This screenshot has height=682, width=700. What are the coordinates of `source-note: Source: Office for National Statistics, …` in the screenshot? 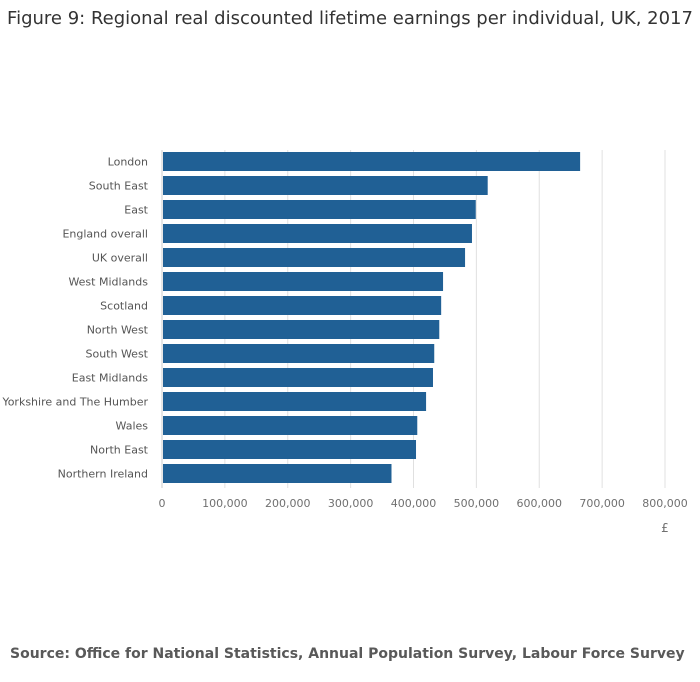 It's located at (347, 654).